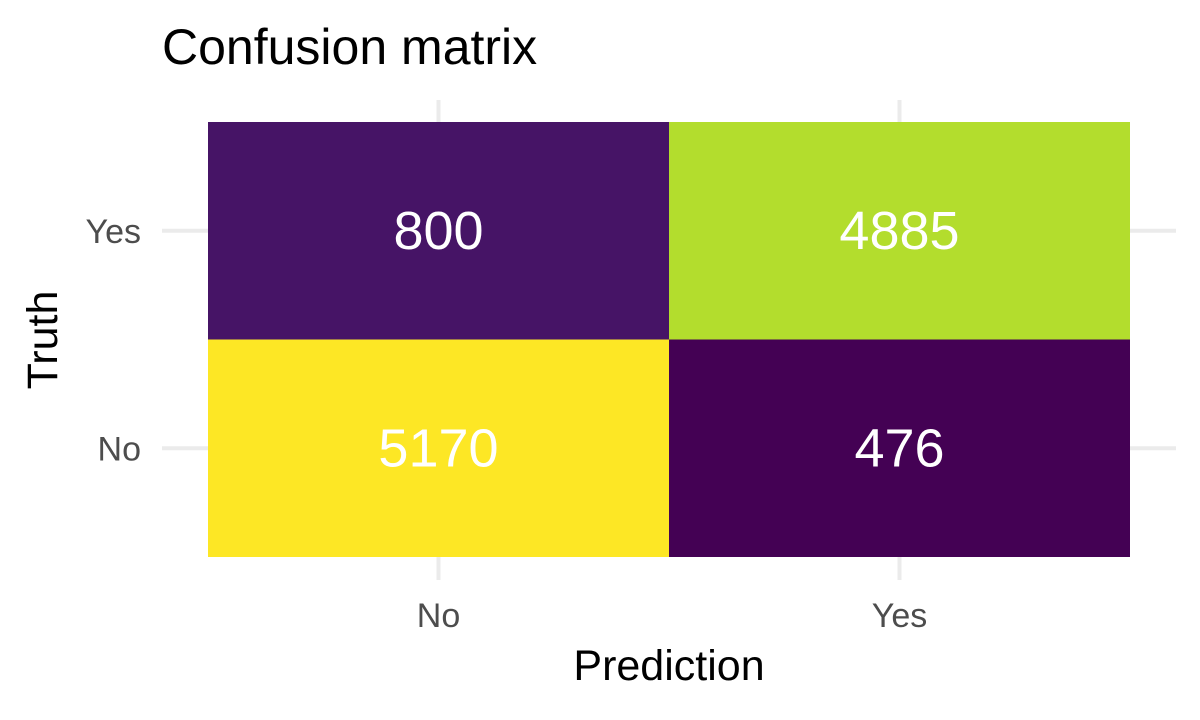 This screenshot has width=1200, height=720. I want to click on cell-value-label: 800, so click(438, 231).